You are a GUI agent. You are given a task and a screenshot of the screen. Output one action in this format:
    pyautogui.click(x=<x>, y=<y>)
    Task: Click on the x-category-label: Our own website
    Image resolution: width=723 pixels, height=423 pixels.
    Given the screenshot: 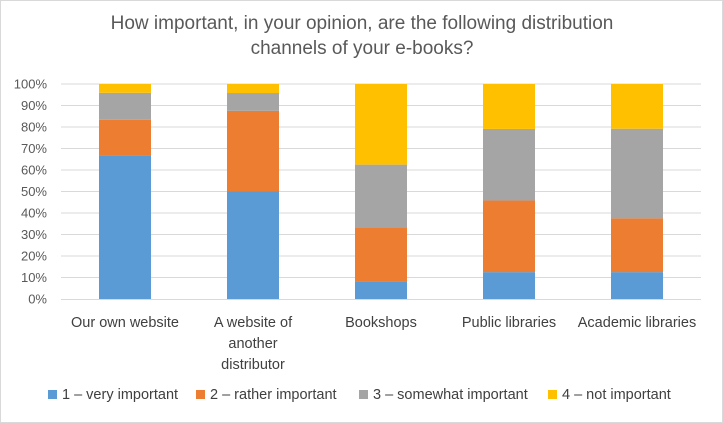 What is the action you would take?
    pyautogui.click(x=125, y=323)
    